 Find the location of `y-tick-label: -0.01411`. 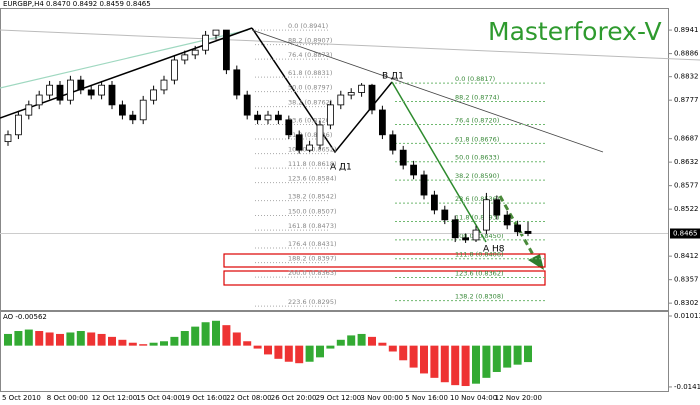

y-tick-label: -0.01411 is located at coordinates (687, 387).